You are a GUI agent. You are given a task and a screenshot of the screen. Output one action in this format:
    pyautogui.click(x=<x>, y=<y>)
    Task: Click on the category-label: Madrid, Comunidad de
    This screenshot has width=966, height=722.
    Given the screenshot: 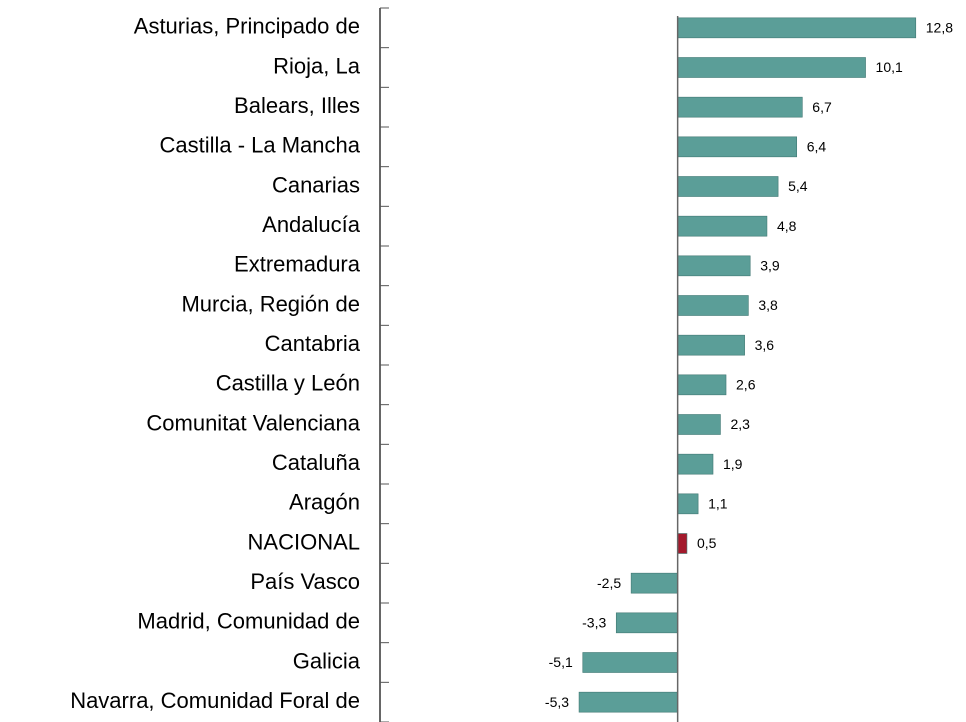 What is the action you would take?
    pyautogui.click(x=248, y=621)
    